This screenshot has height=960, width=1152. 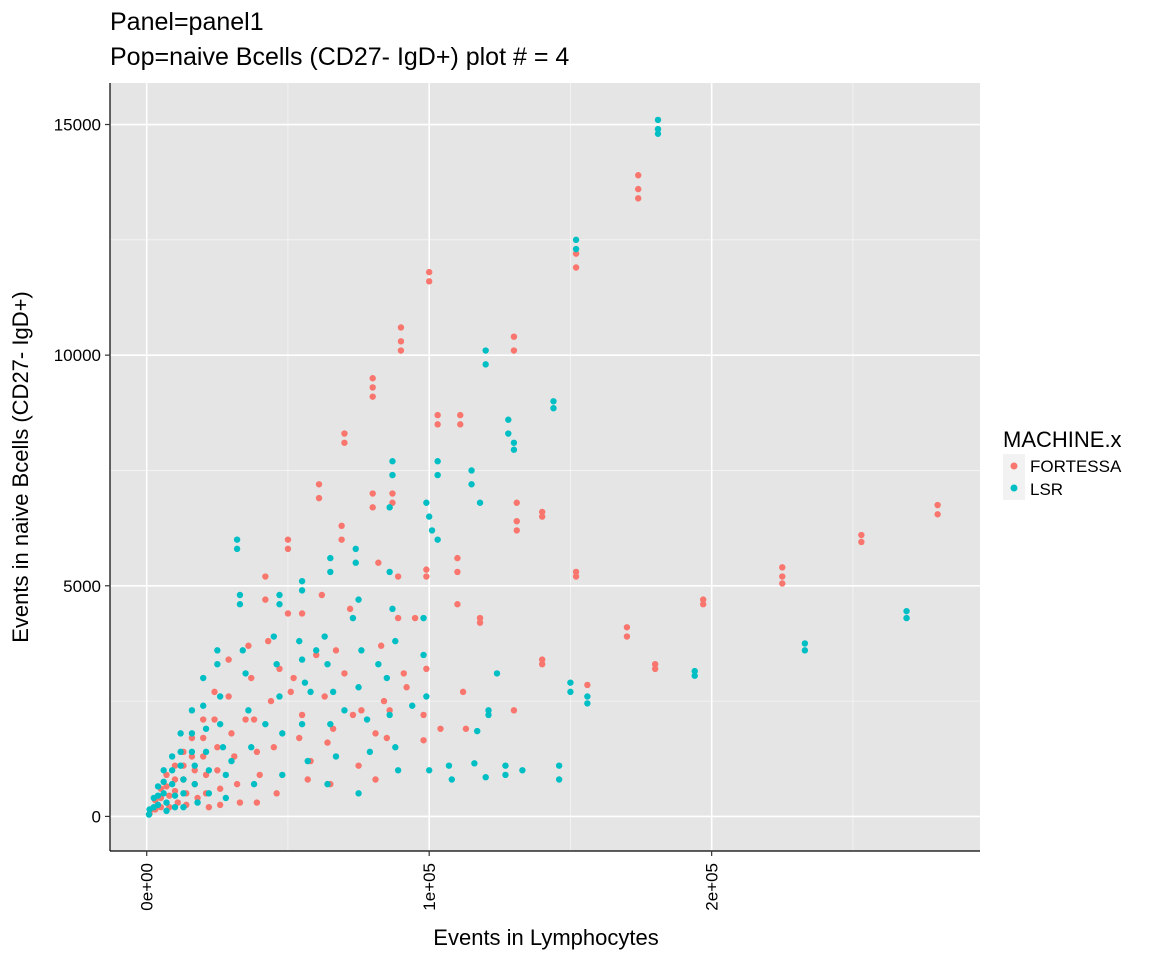 What do you see at coordinates (1062, 439) in the screenshot?
I see `legend-title: MACHINE.x` at bounding box center [1062, 439].